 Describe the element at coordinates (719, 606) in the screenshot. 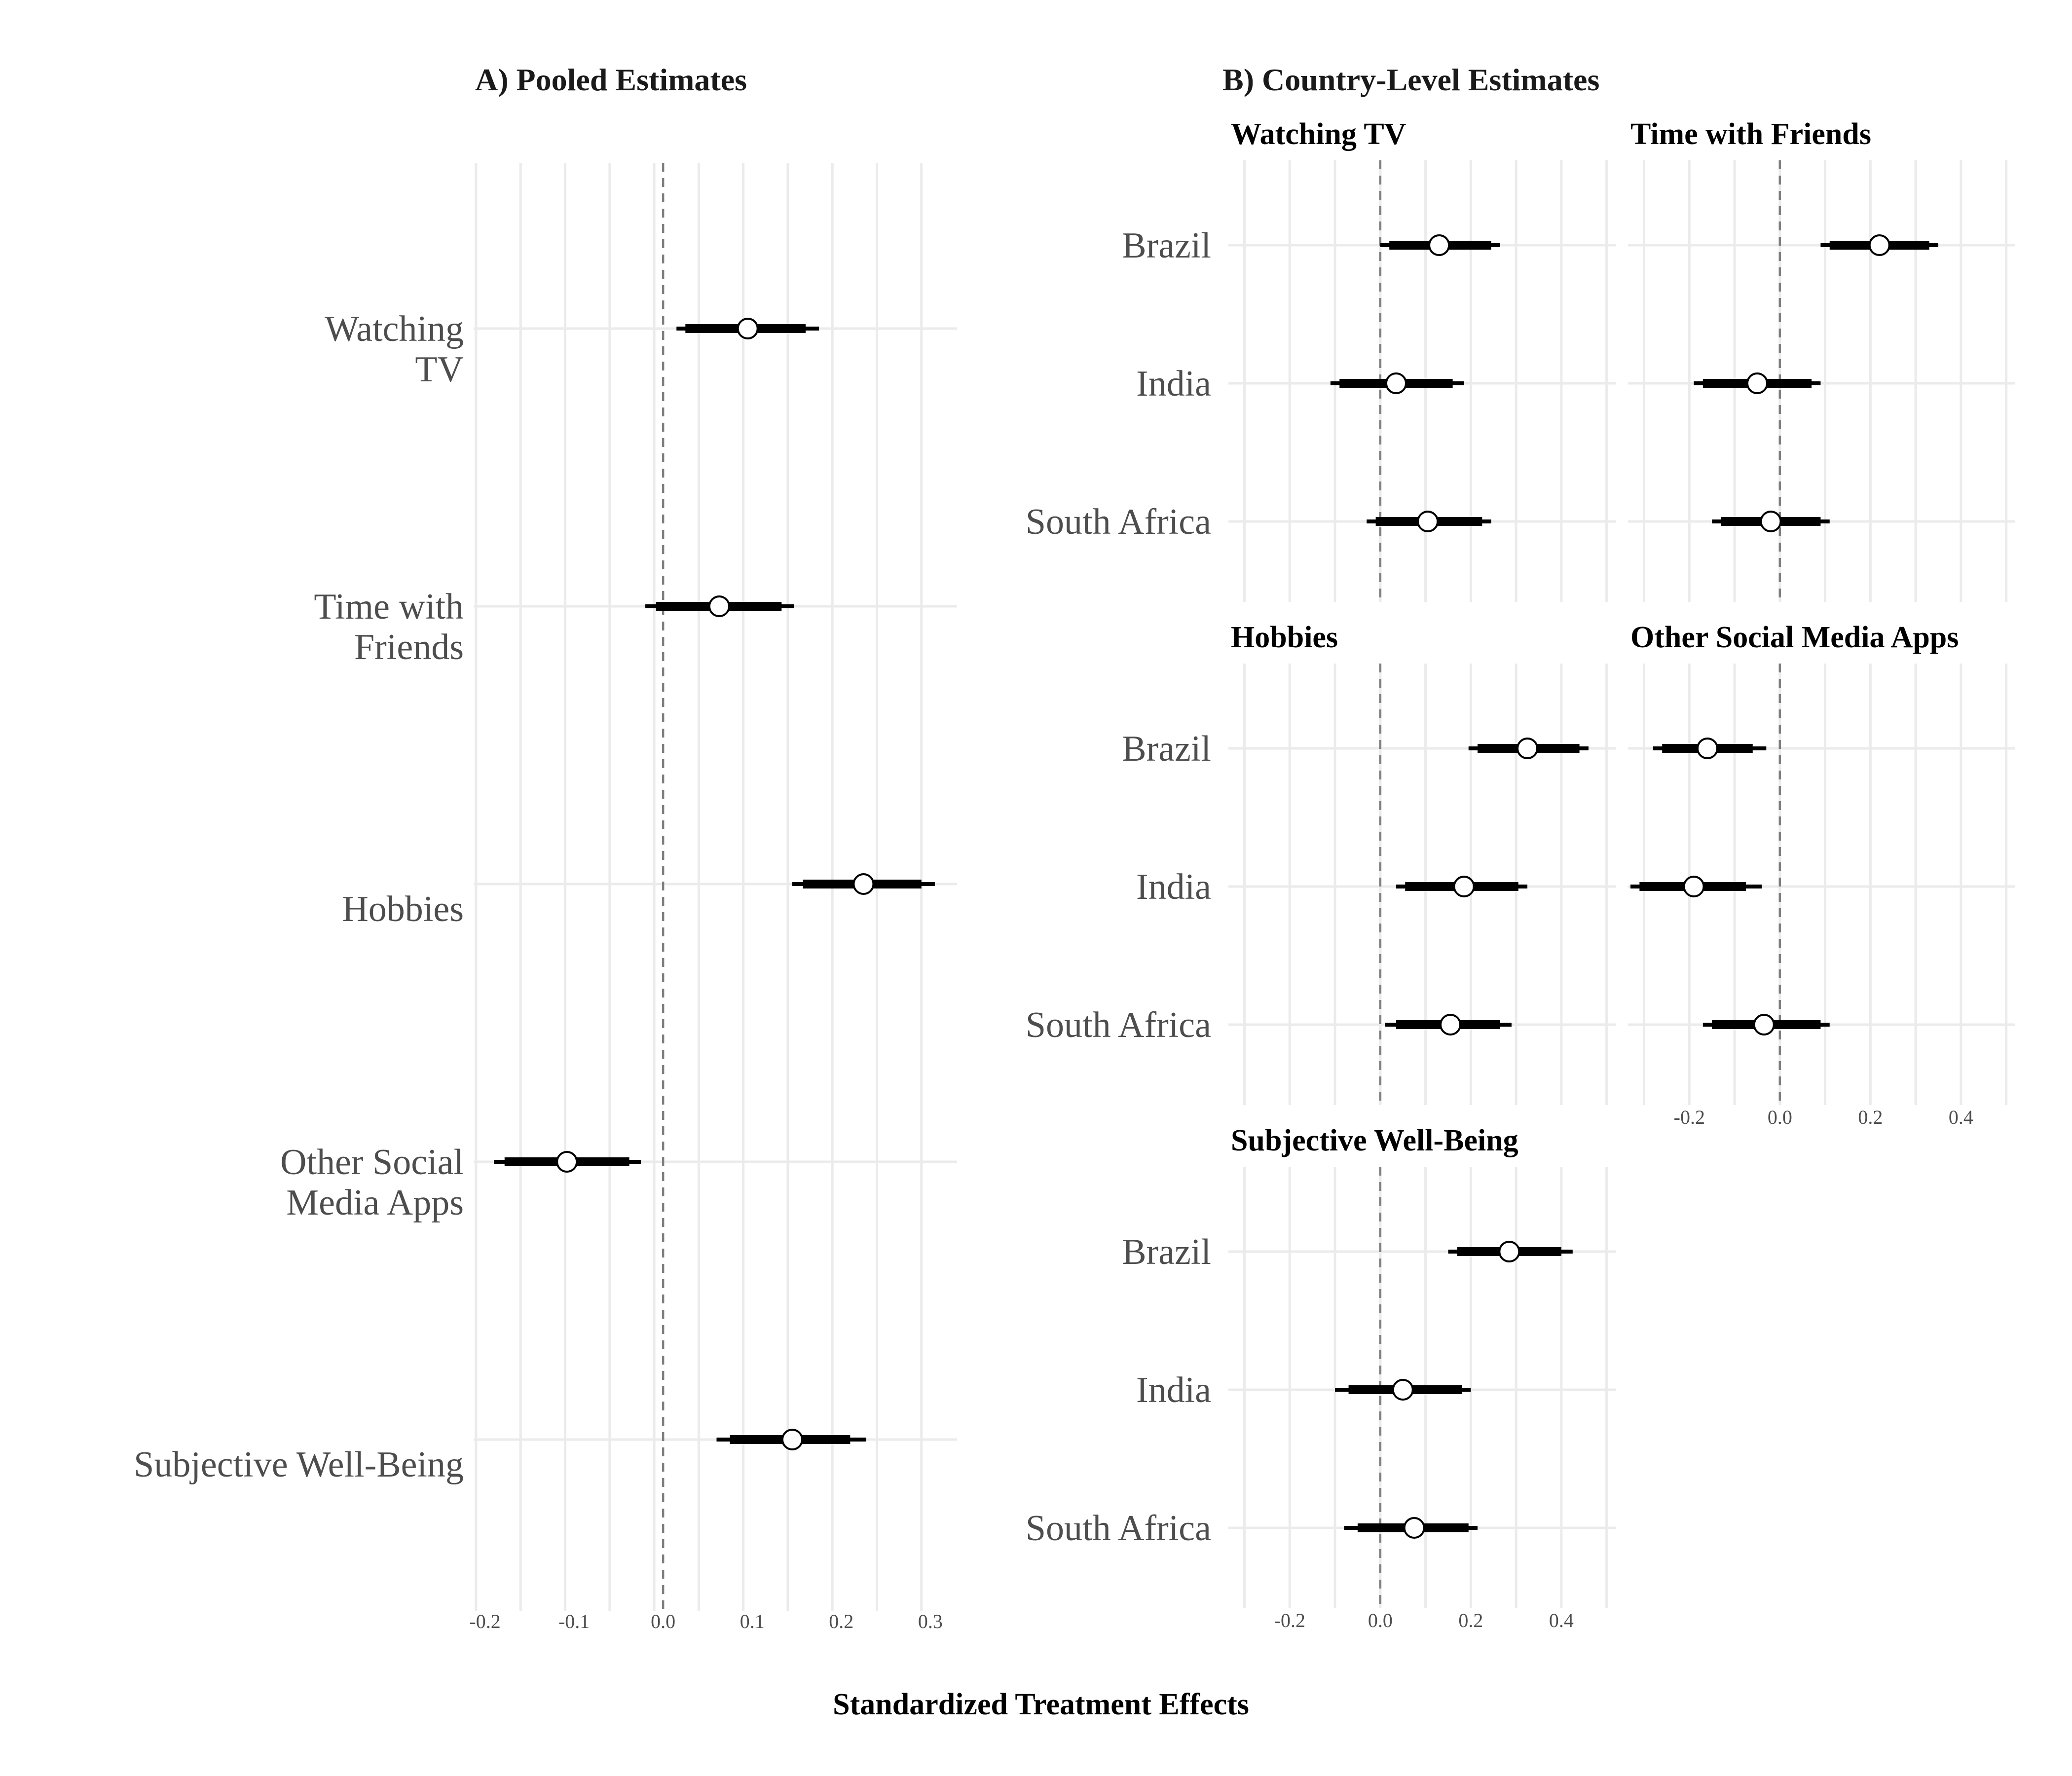

I see `pooled-time-with-friends-point` at that location.